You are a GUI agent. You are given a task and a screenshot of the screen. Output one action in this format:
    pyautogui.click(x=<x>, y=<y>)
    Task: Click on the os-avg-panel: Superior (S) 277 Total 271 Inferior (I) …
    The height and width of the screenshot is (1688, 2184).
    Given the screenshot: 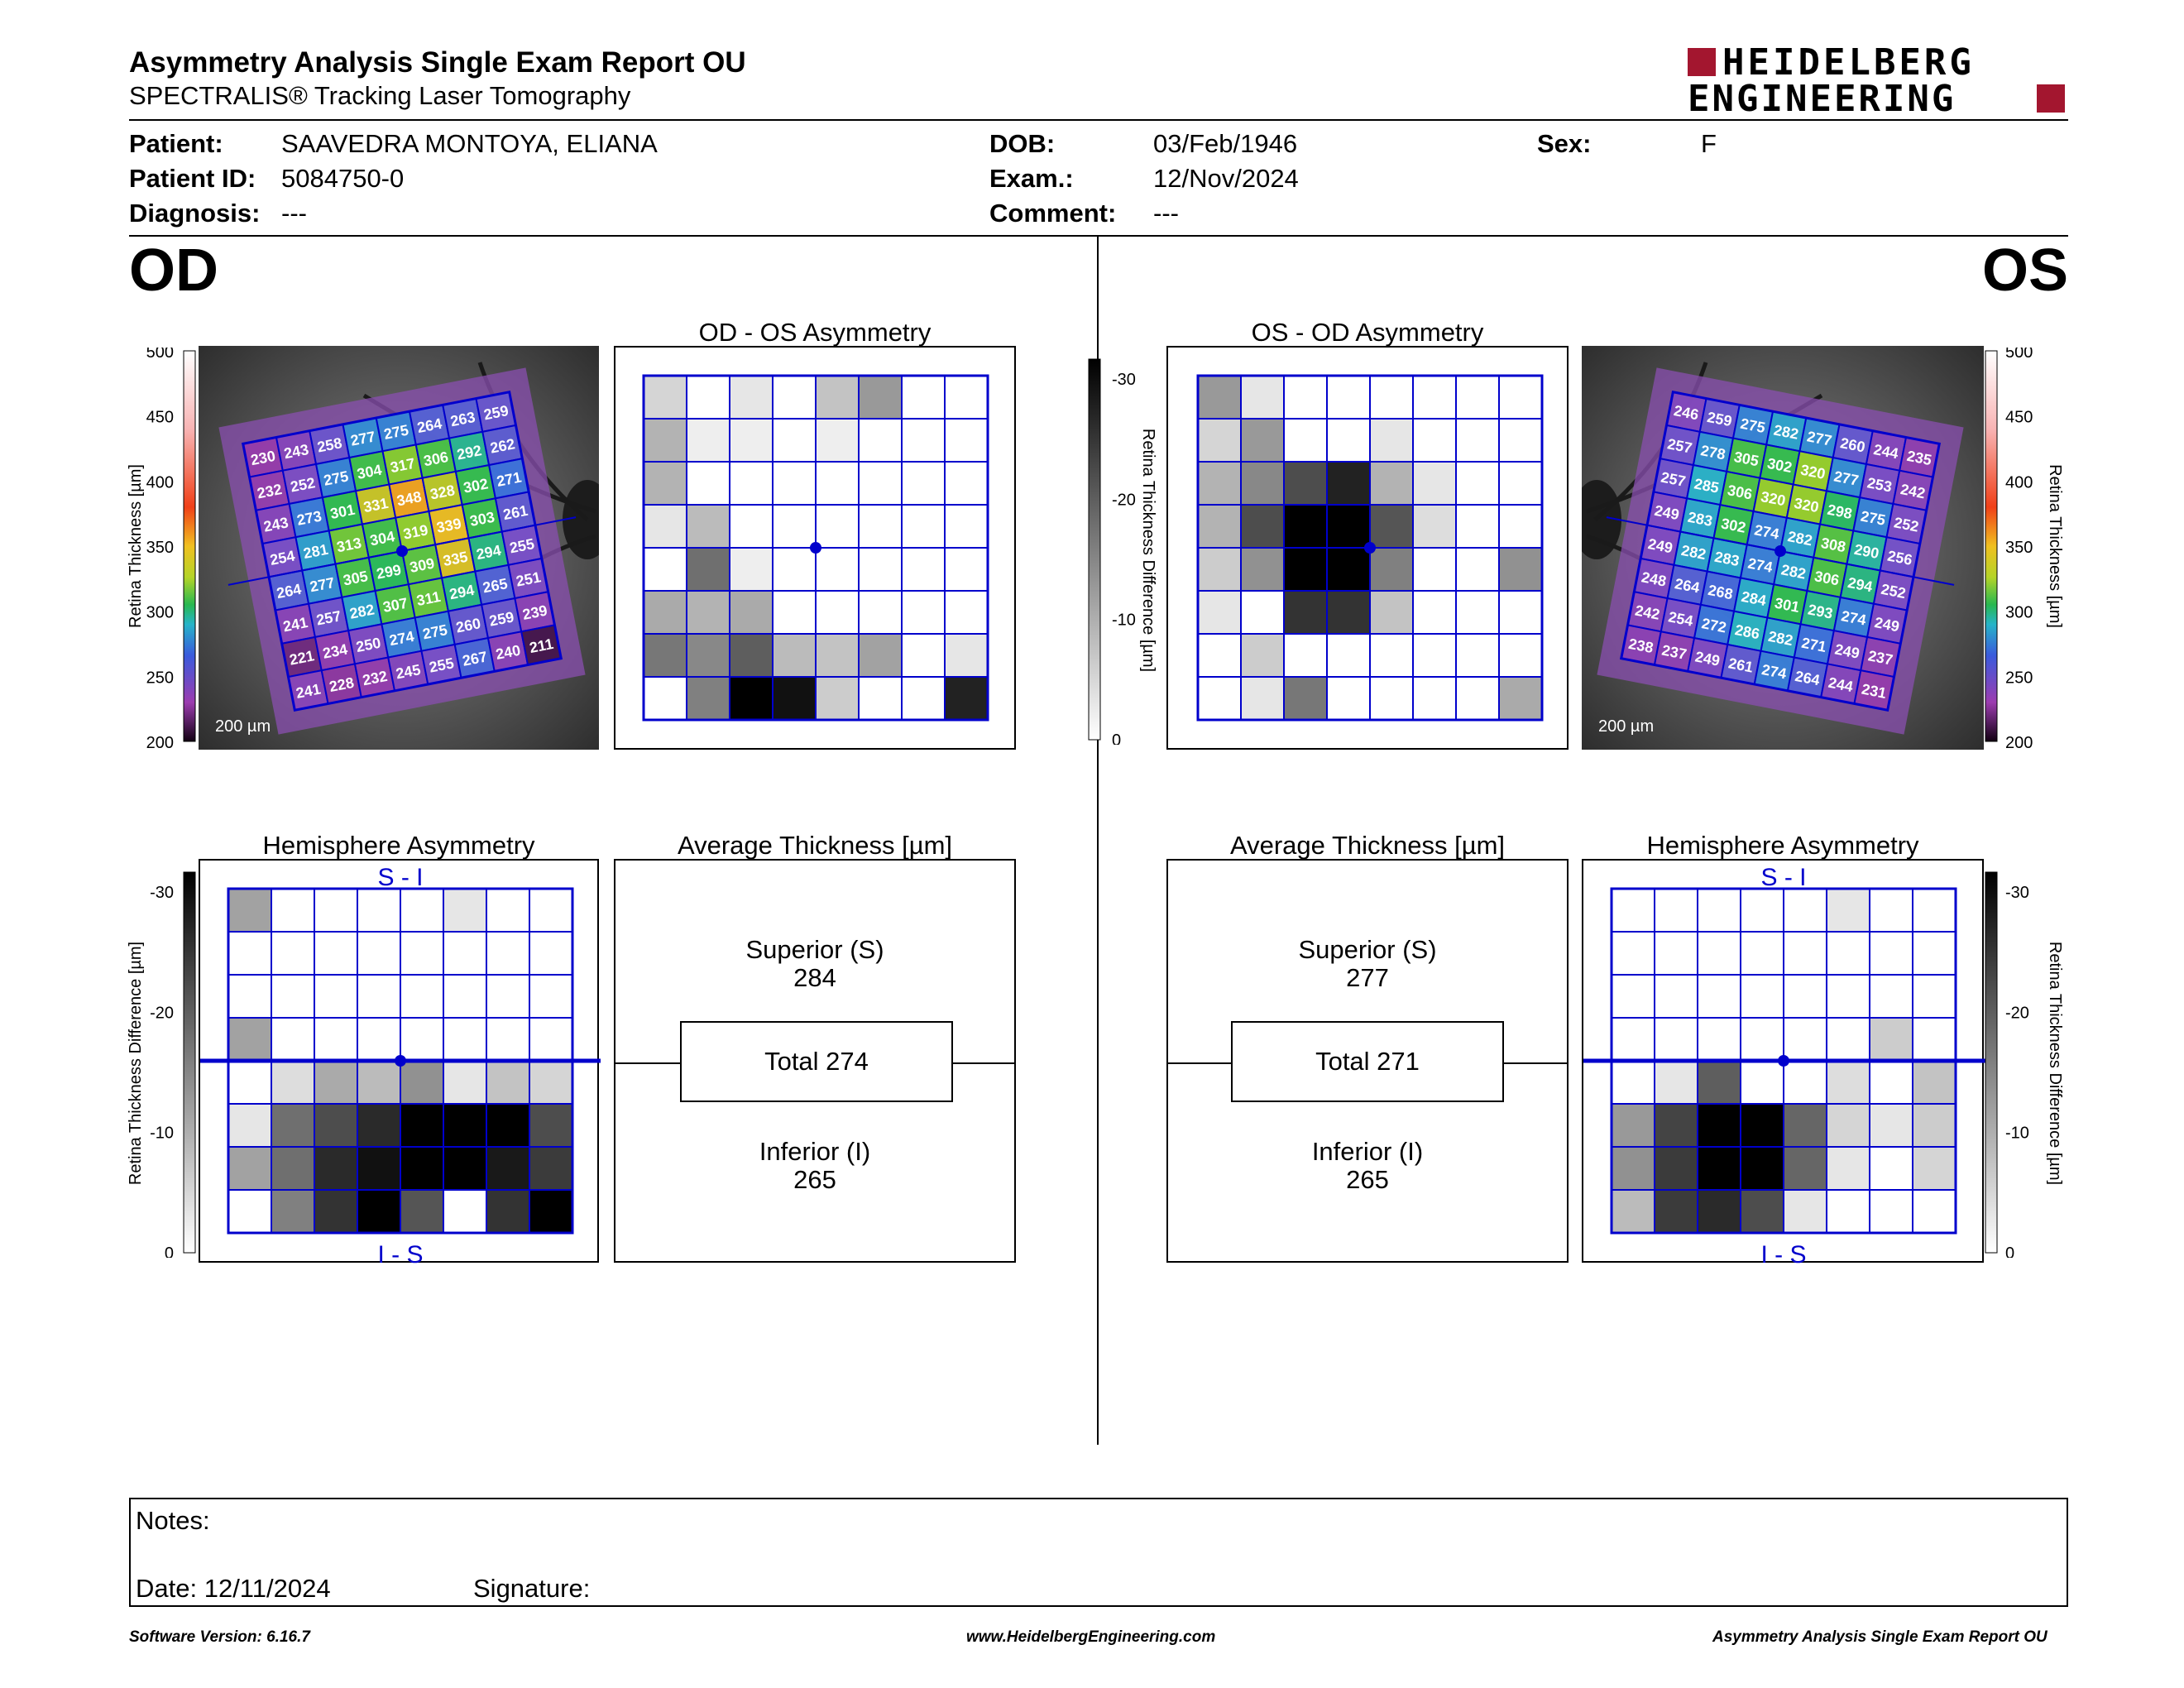 What is the action you would take?
    pyautogui.click(x=1367, y=1061)
    